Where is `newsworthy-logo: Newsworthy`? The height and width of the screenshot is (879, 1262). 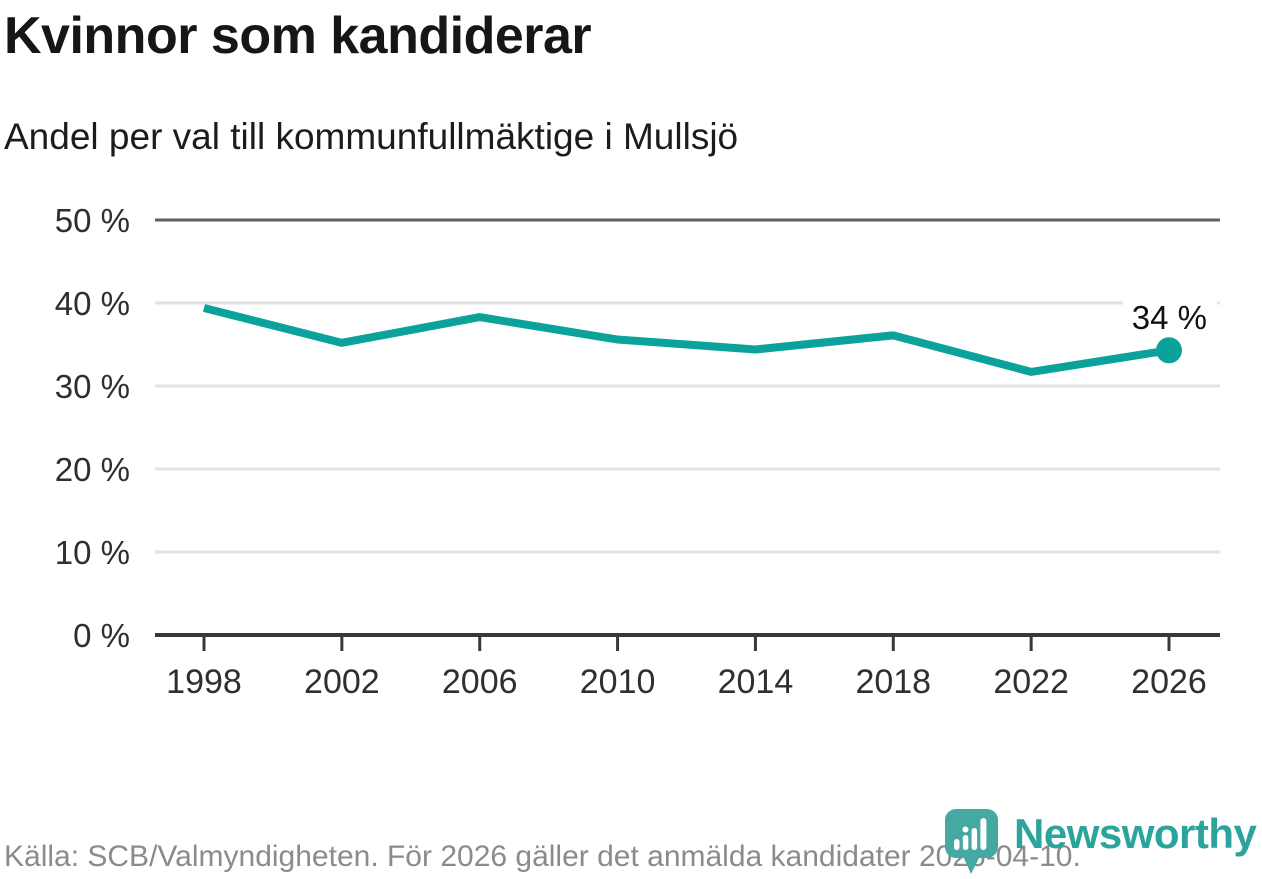 newsworthy-logo: Newsworthy is located at coordinates (1100, 842).